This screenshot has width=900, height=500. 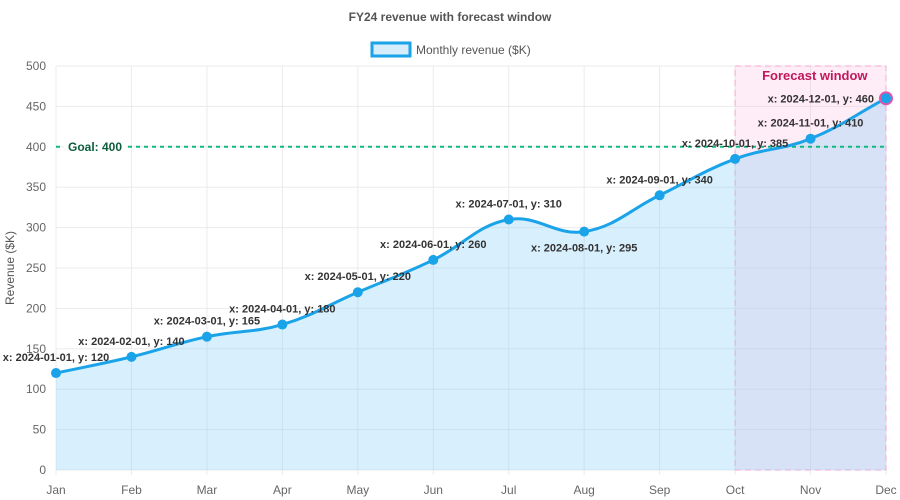 I want to click on y-tick-label: 300, so click(x=36, y=228).